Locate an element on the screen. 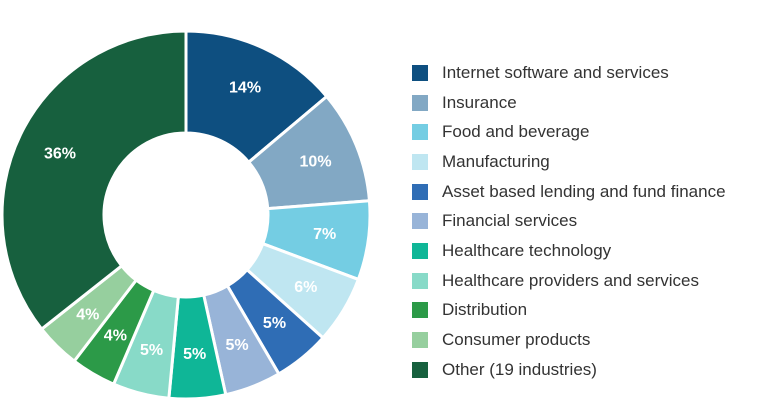 This screenshot has width=760, height=408. slice-percent-label: 36% is located at coordinates (60, 153).